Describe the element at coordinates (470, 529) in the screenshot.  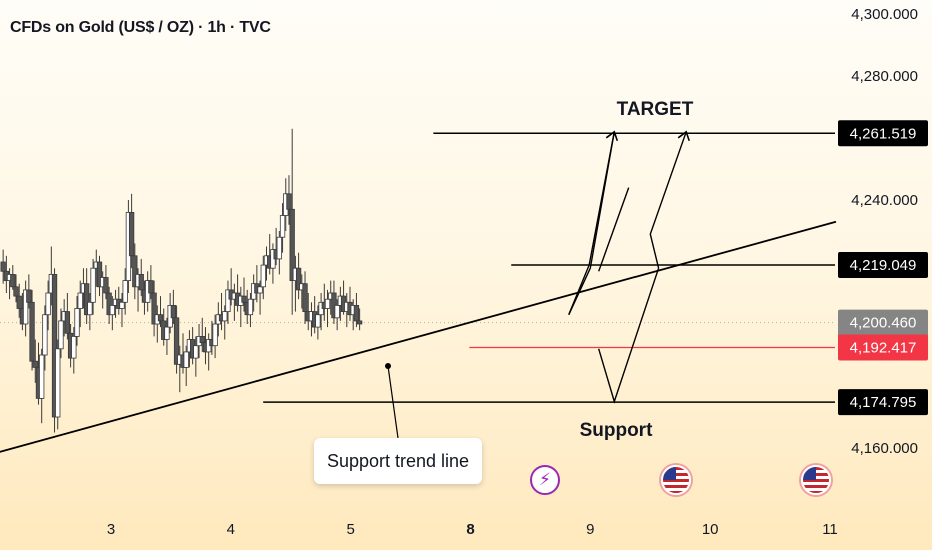
I see `x-tick-label: 8` at that location.